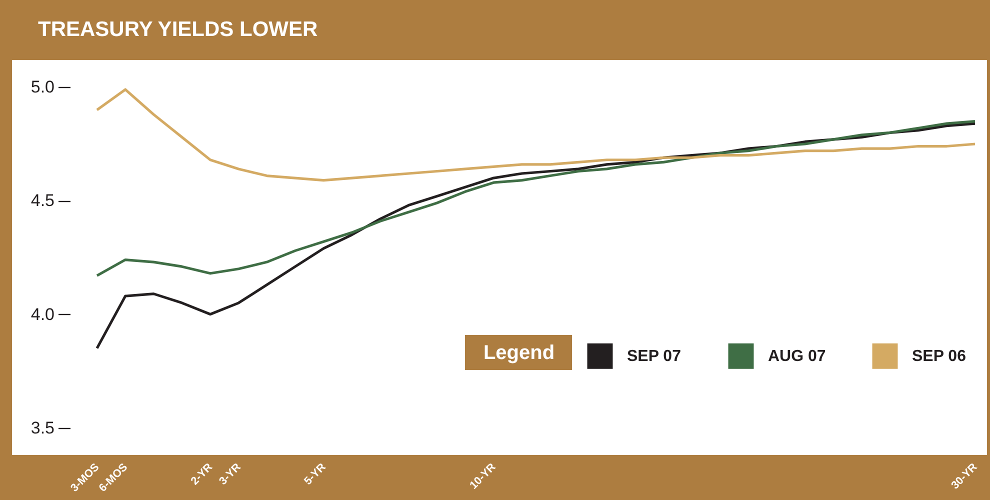 The image size is (990, 500). I want to click on chart-title: TREASURY YIELDS LOWER, so click(178, 29).